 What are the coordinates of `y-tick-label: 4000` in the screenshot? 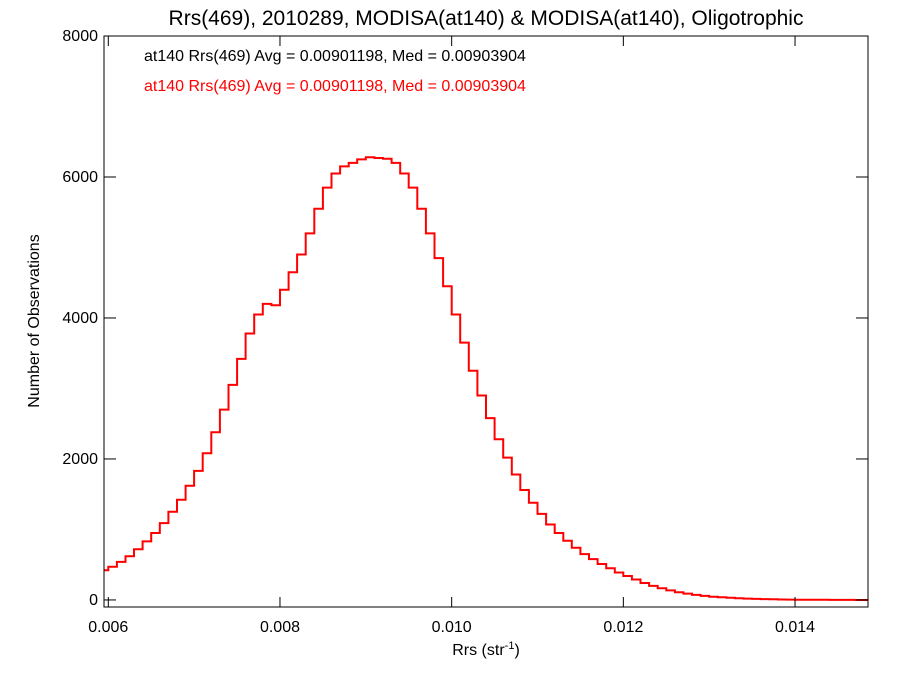 It's located at (80, 318).